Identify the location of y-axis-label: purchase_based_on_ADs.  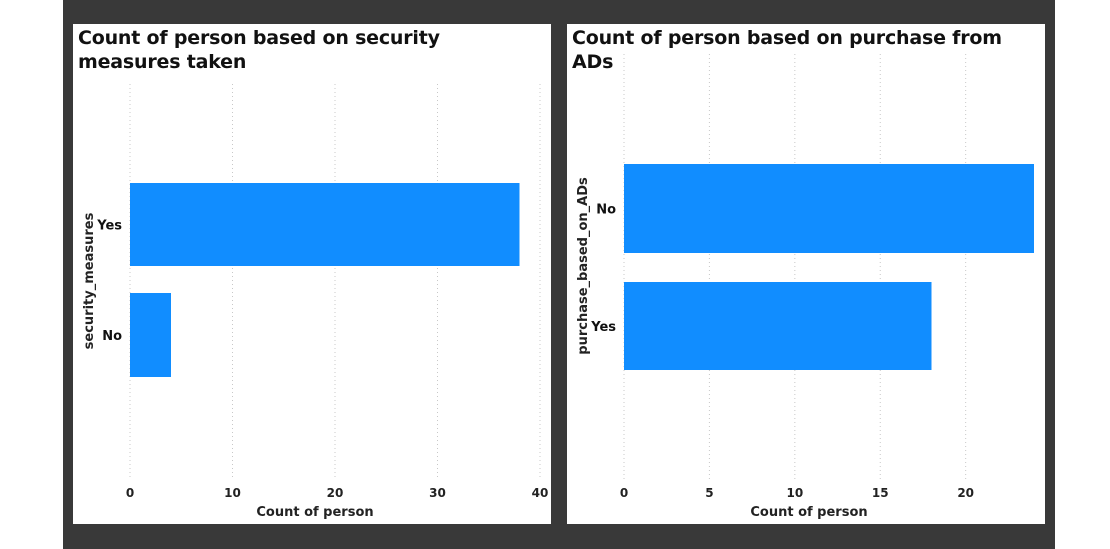
(583, 266).